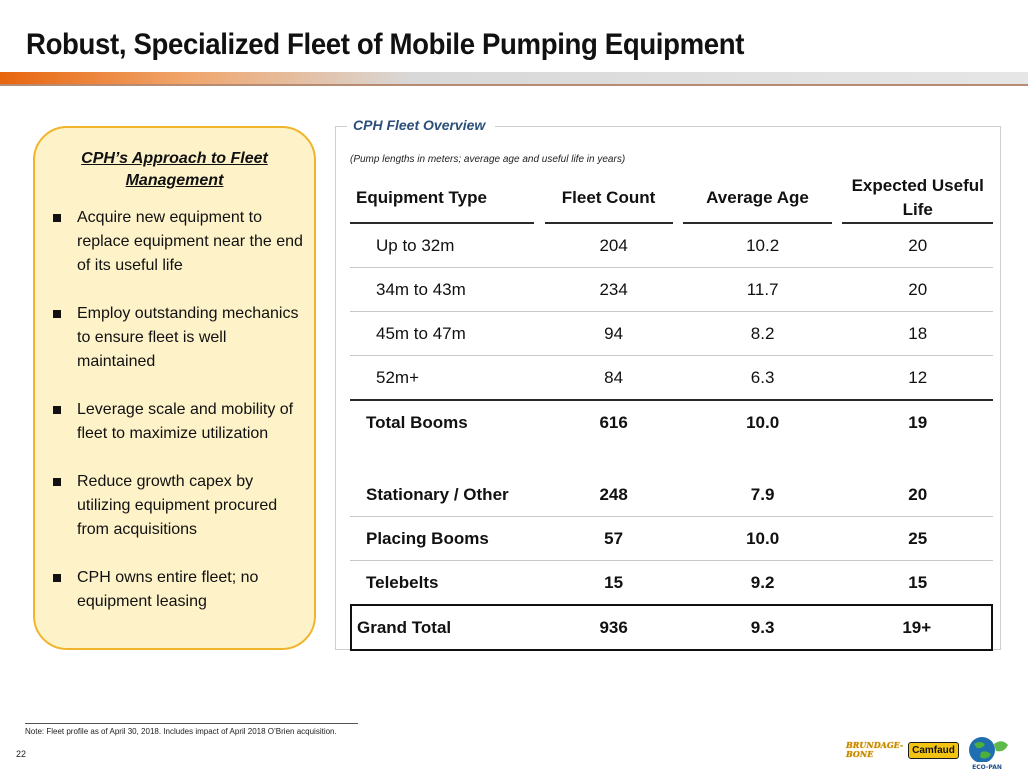 This screenshot has height=772, width=1028. I want to click on eco-pan-logo: ECO-PAN, so click(987, 754).